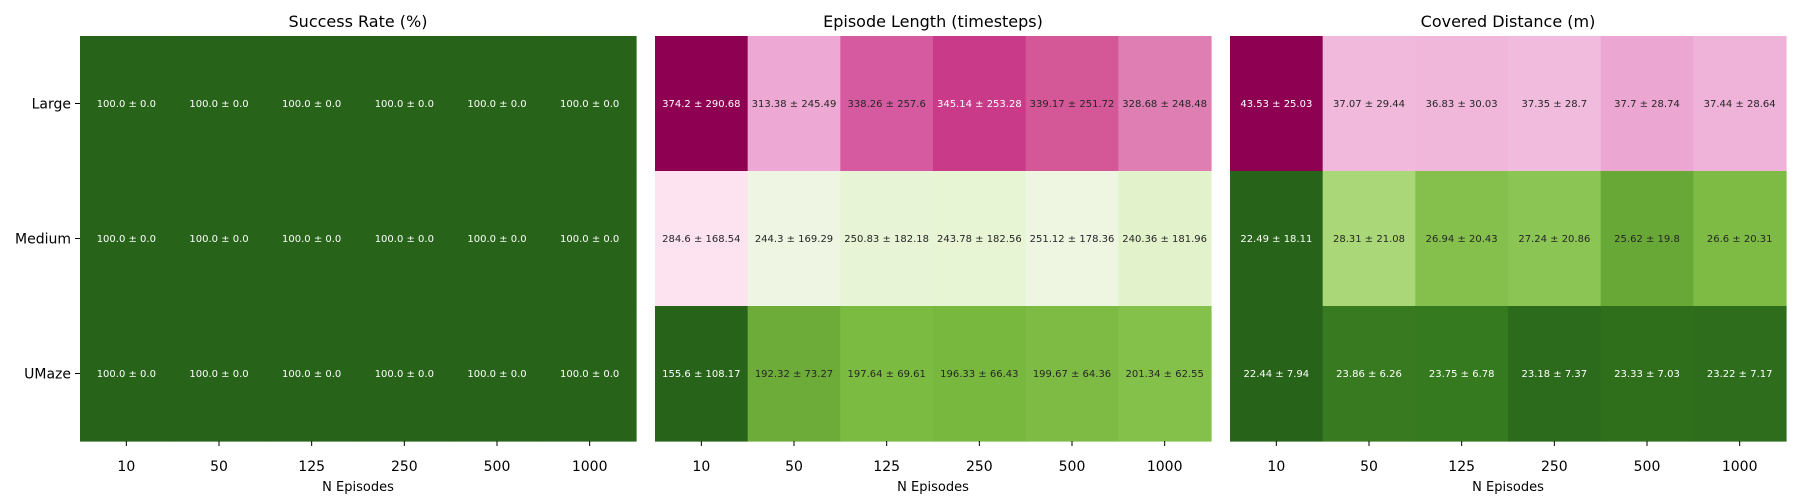 Image resolution: width=1800 pixels, height=500 pixels. What do you see at coordinates (701, 374) in the screenshot?
I see `cell-annotation: 155.6 ± 108.17` at bounding box center [701, 374].